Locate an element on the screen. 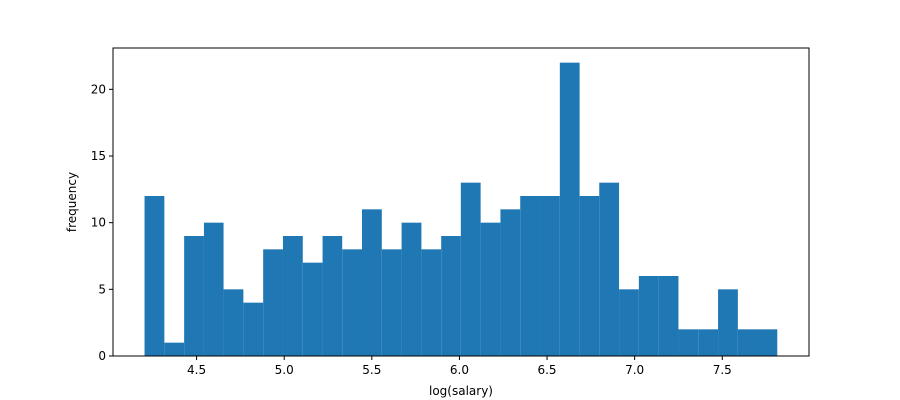 The width and height of the screenshot is (900, 400). x-tick-label: 7.5 is located at coordinates (722, 370).